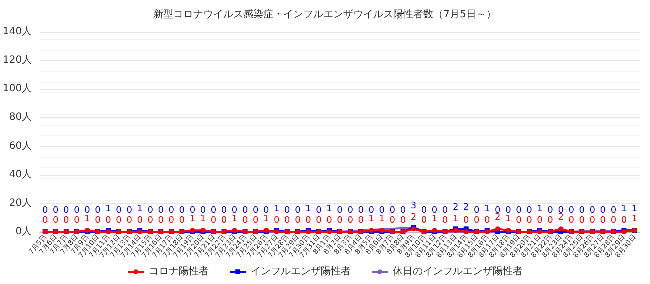 This screenshot has height=284, width=650. What do you see at coordinates (20, 146) in the screenshot?
I see `y-tick-label: 60人` at bounding box center [20, 146].